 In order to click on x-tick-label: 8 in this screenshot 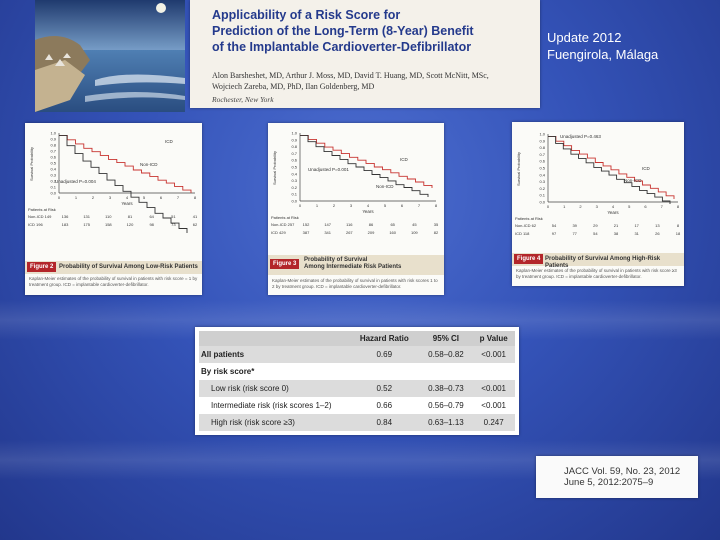, I will do `click(195, 197)`.